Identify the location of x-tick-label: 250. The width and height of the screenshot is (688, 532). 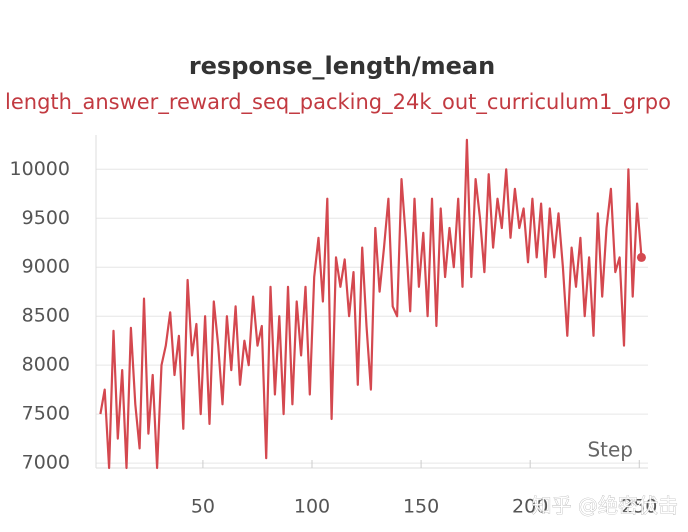
(639, 507).